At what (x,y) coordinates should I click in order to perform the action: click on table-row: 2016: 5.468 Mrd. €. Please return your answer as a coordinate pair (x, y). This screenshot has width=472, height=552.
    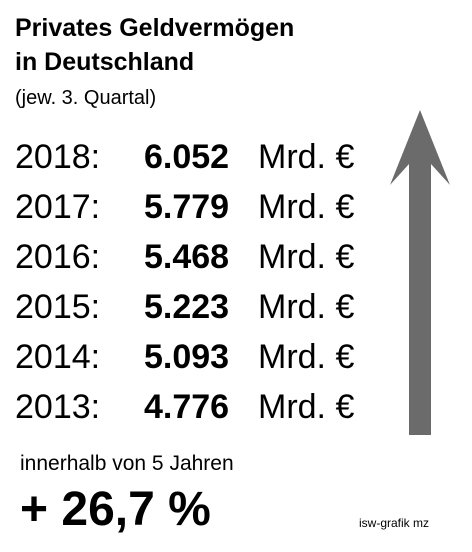
    Looking at the image, I should click on (200, 260).